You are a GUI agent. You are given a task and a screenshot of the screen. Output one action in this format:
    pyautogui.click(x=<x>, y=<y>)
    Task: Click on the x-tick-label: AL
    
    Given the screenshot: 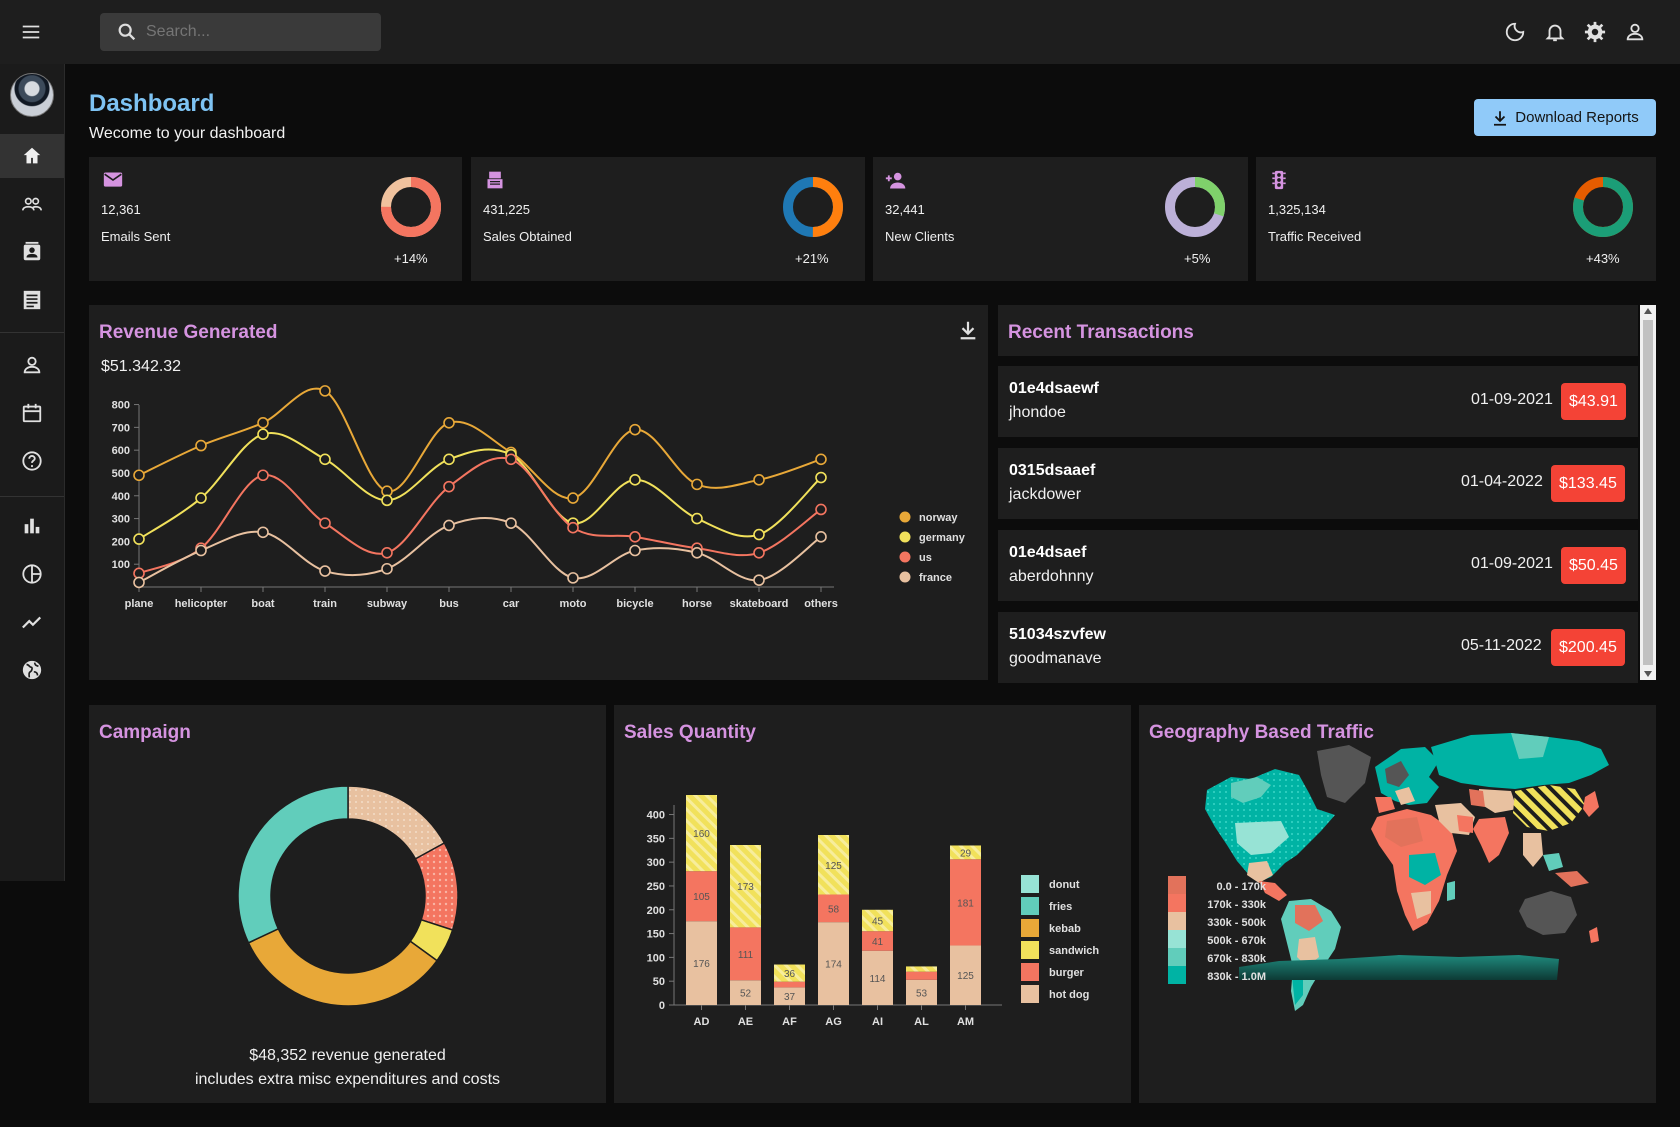 What is the action you would take?
    pyautogui.click(x=921, y=1022)
    